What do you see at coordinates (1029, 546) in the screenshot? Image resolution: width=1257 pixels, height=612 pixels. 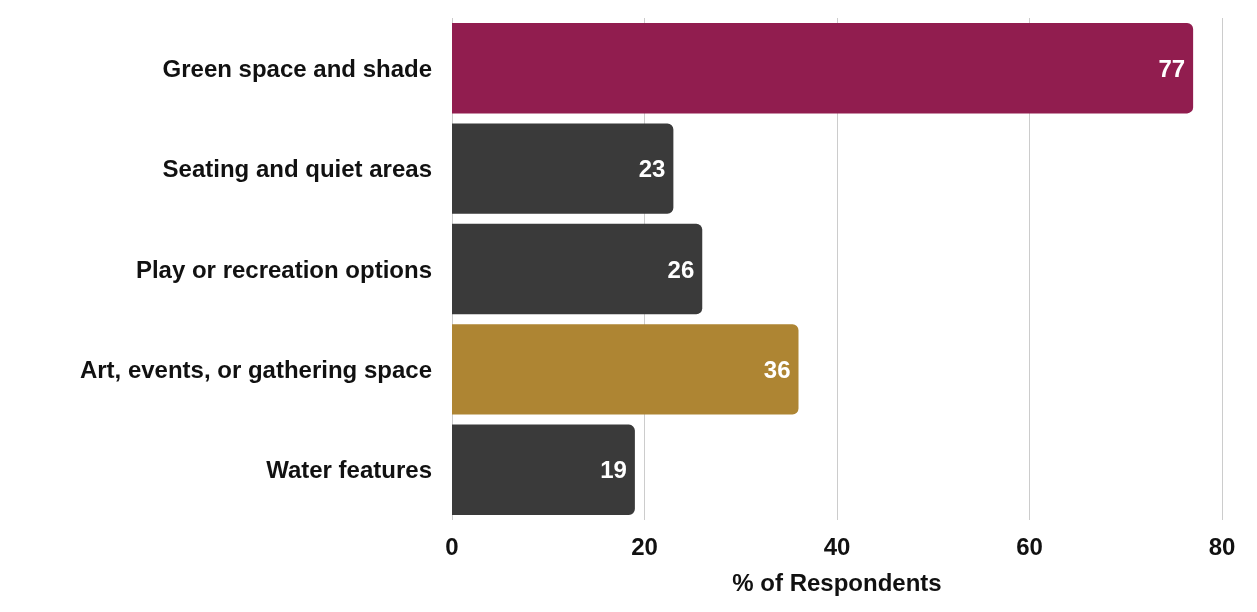 I see `x-tick-label: 60` at bounding box center [1029, 546].